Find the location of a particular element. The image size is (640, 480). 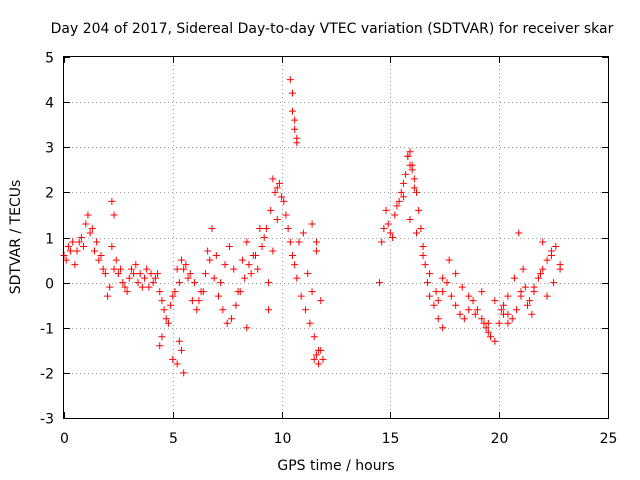

x-tick-label: 0 is located at coordinates (64, 439).